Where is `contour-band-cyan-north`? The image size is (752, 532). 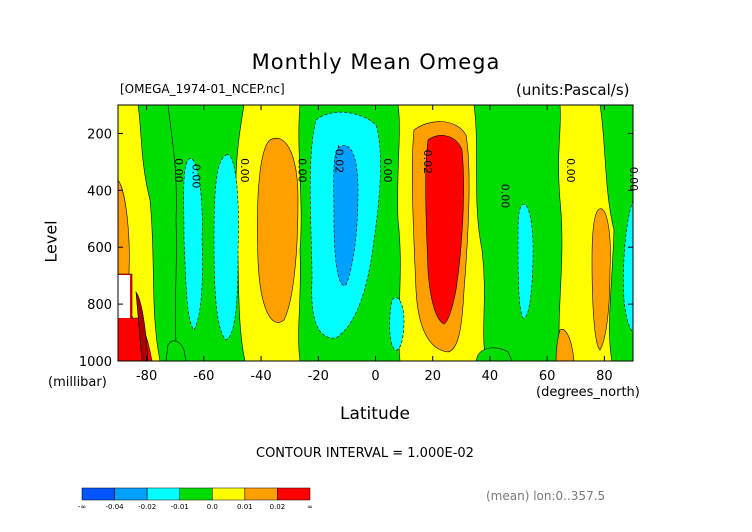 contour-band-cyan-north is located at coordinates (628, 266).